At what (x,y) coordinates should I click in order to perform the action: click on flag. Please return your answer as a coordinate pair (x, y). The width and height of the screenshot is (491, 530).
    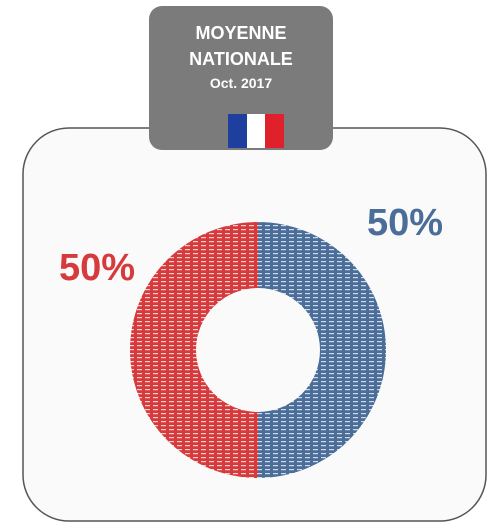
    Looking at the image, I should click on (256, 131).